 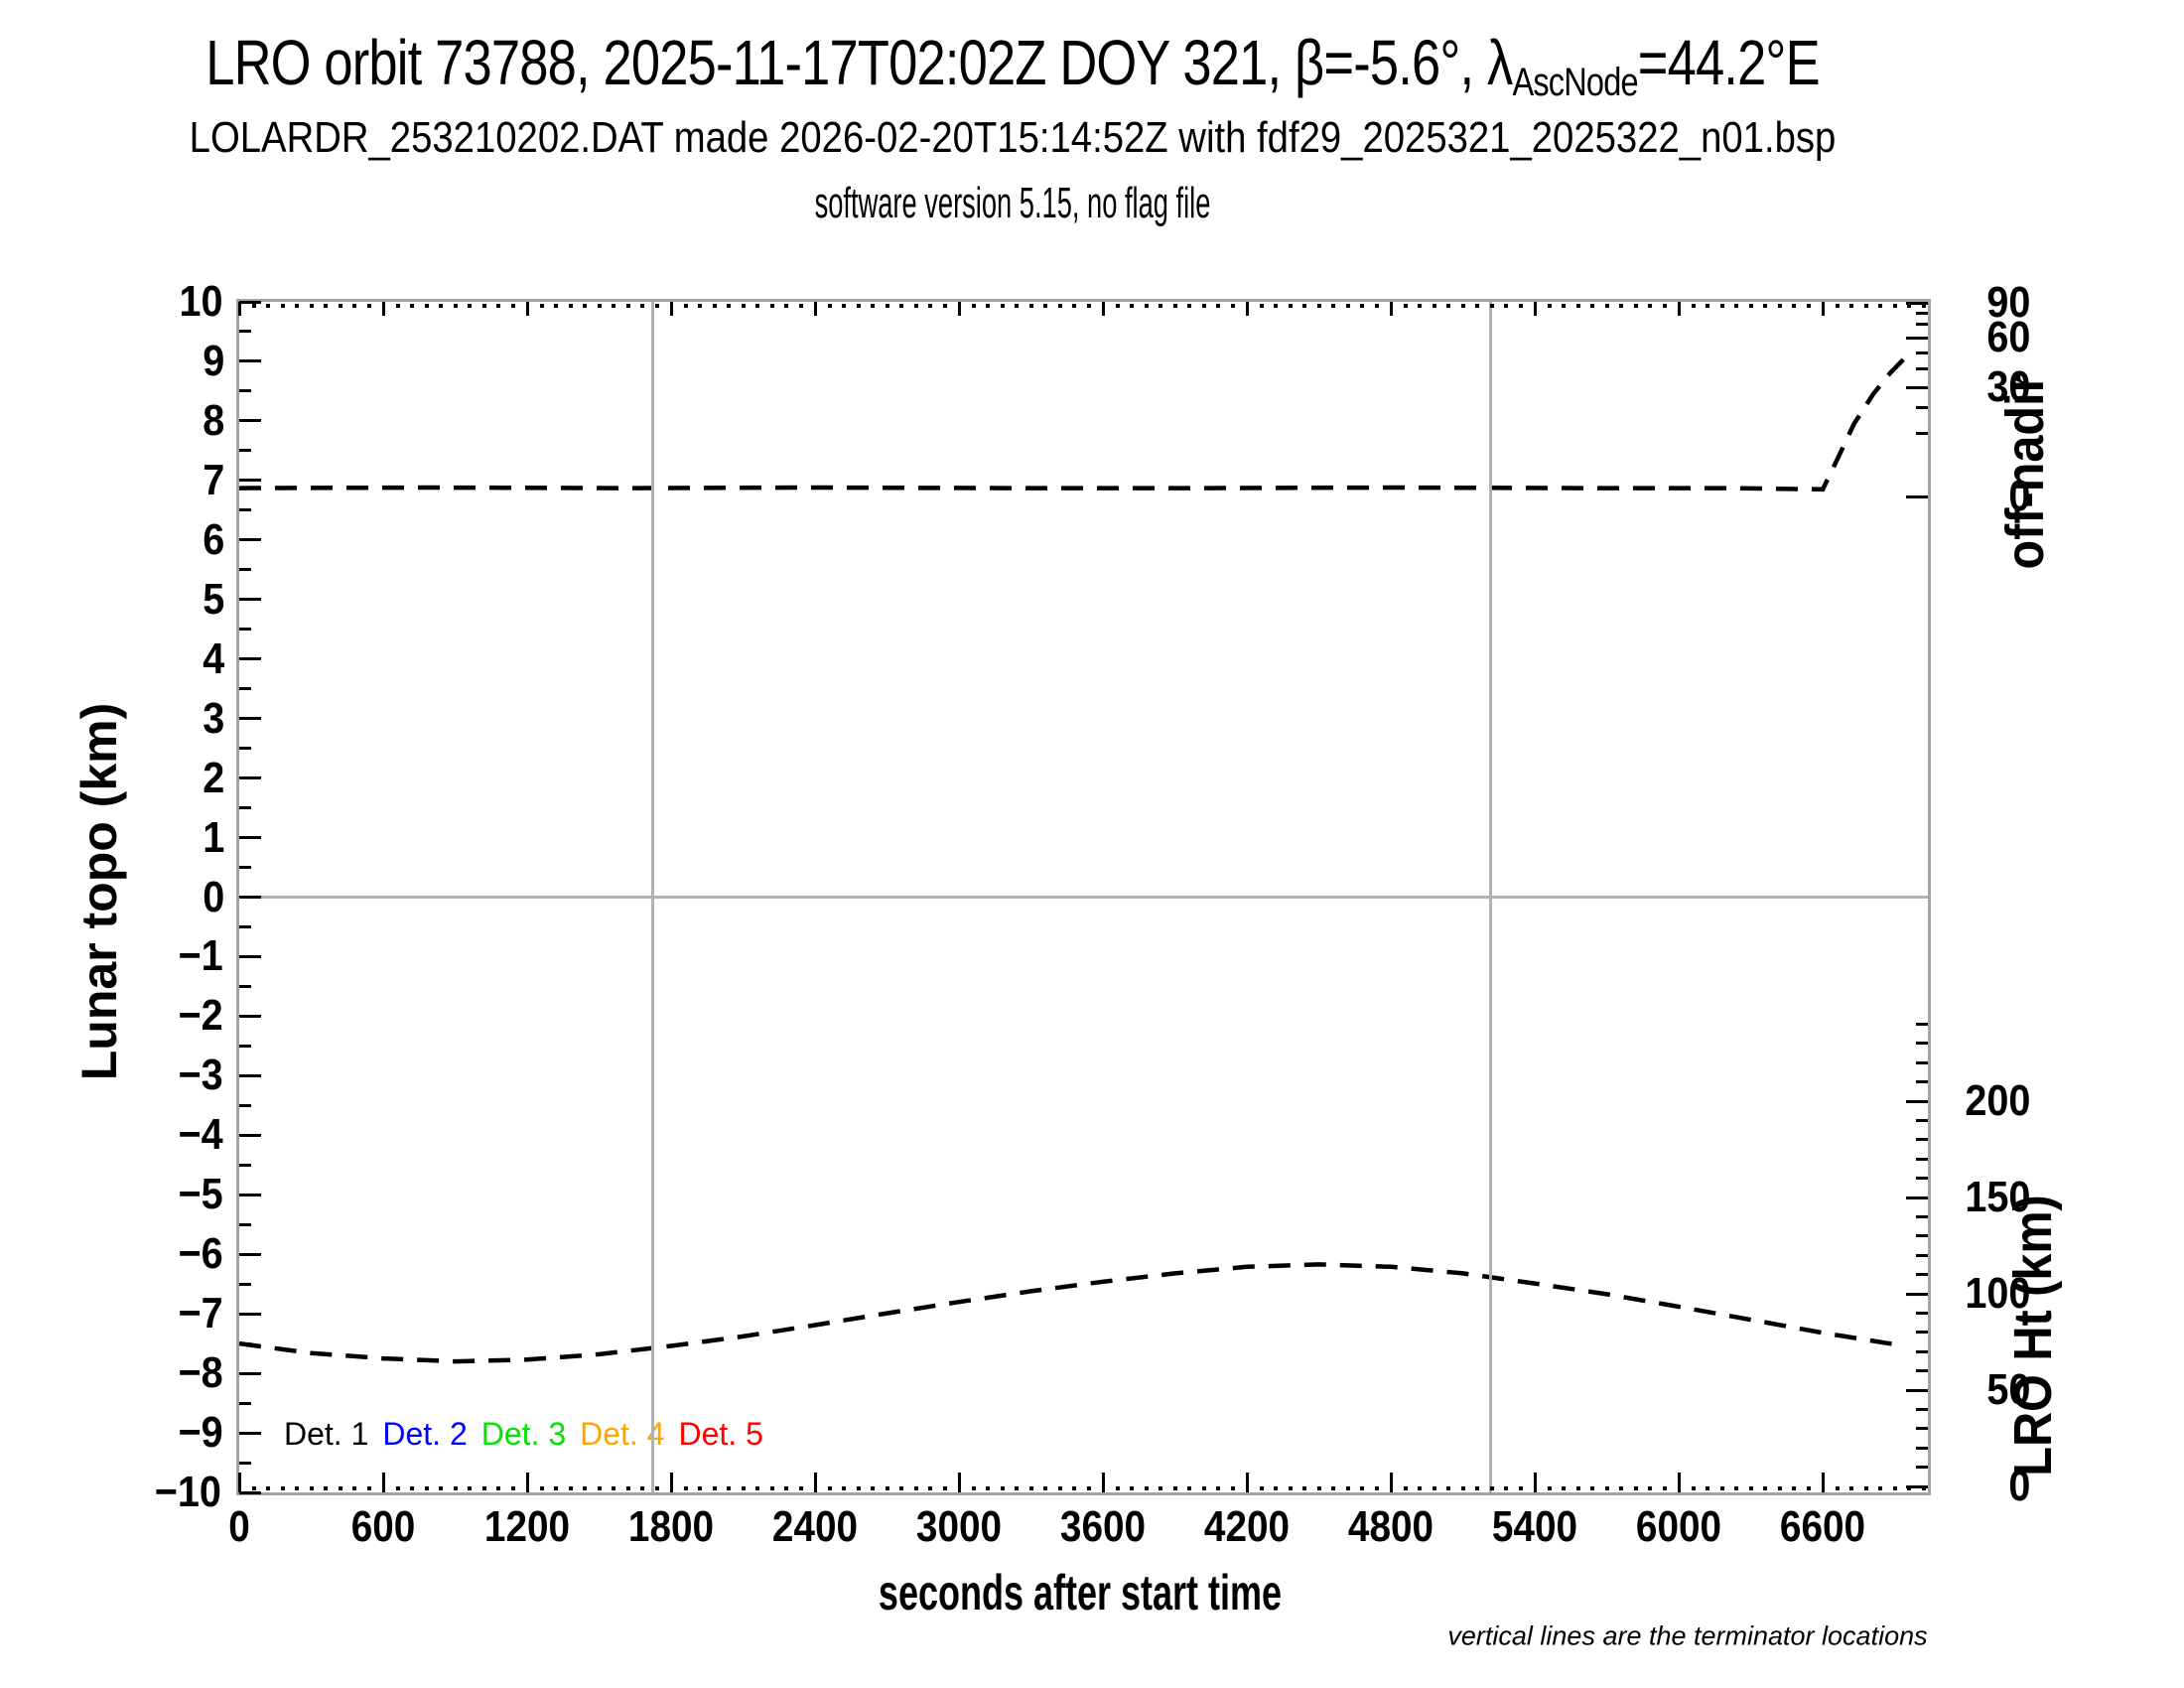 I want to click on legend-item-det1: Det. 1, so click(x=326, y=1434).